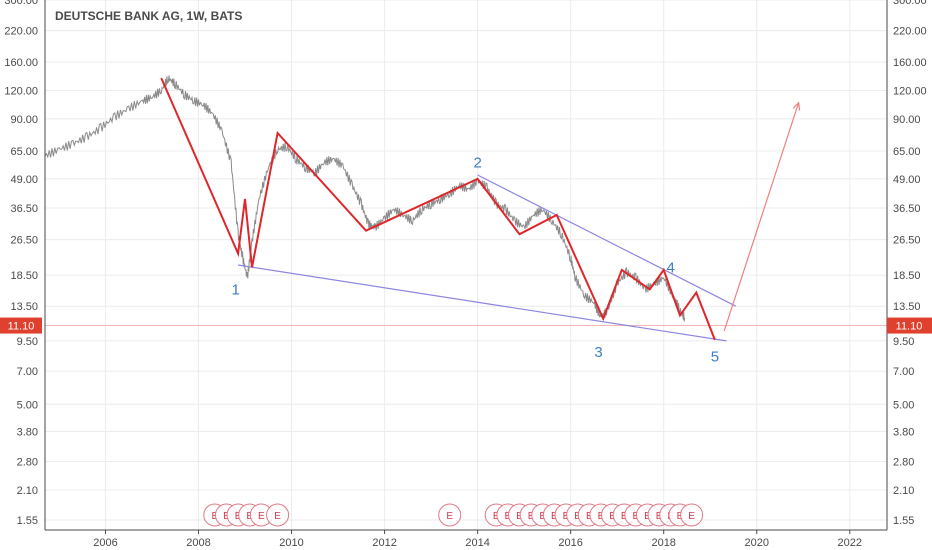 This screenshot has height=550, width=932. Describe the element at coordinates (910, 3) in the screenshot. I see `y-tick-label-right: 300.00` at that location.